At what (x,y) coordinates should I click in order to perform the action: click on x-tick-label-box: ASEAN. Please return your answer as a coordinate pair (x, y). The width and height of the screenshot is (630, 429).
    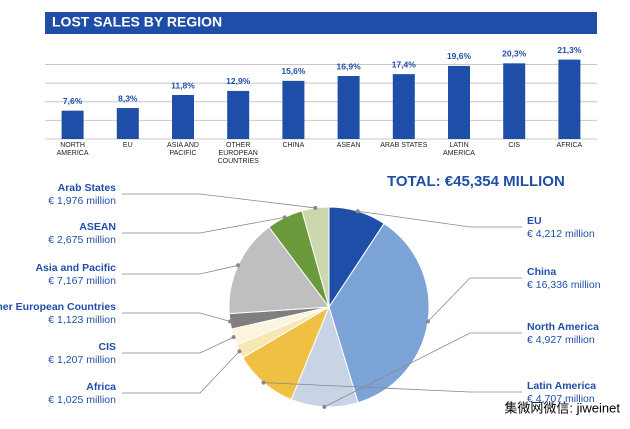
    Looking at the image, I should click on (348, 145).